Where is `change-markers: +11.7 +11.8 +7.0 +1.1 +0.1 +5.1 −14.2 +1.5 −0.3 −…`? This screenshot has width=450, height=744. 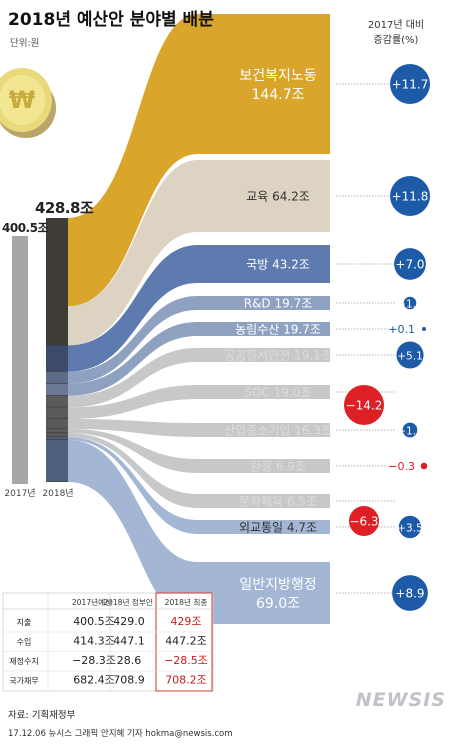 change-markers: +11.7 +11.8 +7.0 +1.1 +0.1 +5.1 −14.2 +1.5 −0.3 −… is located at coordinates (387, 337).